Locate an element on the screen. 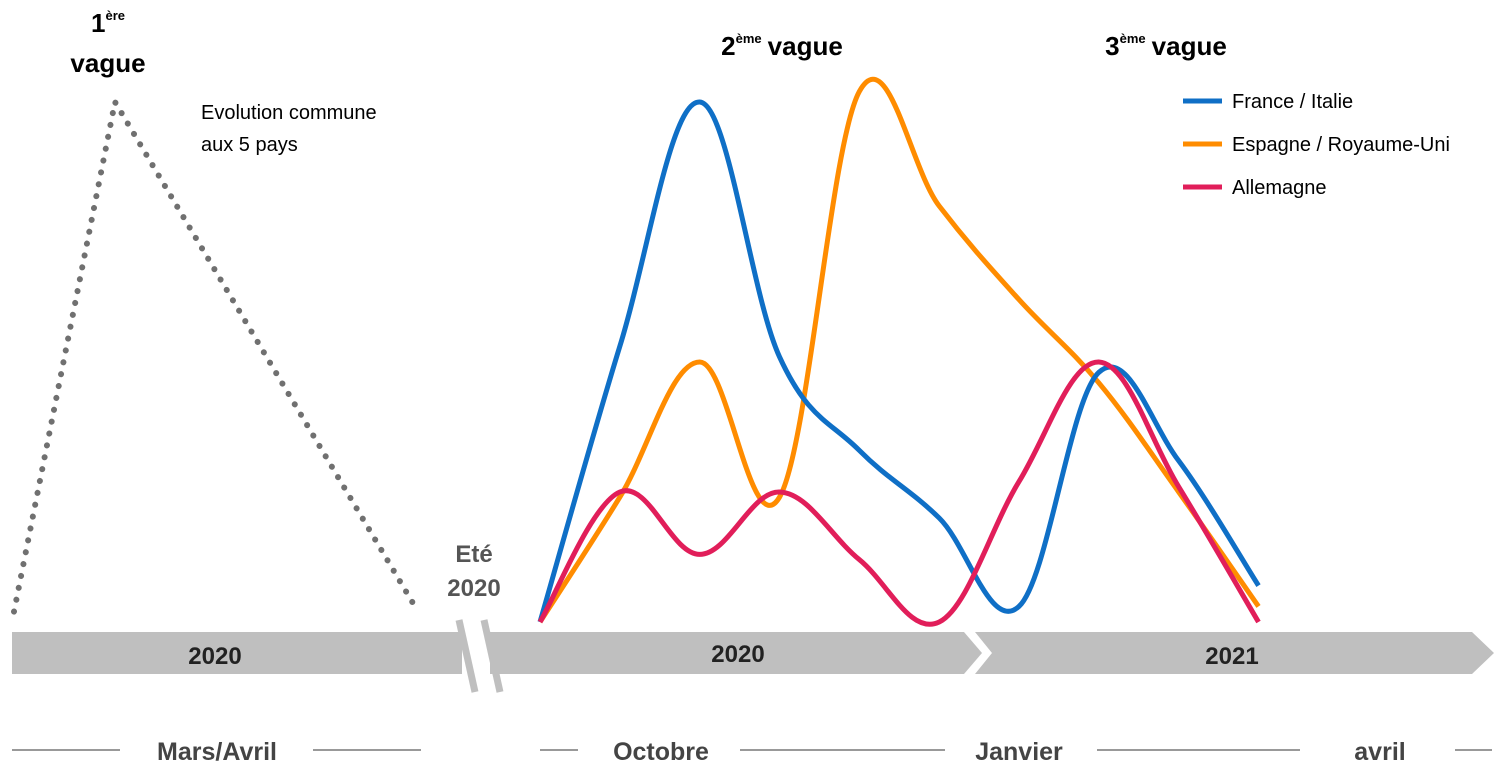  wave1-word: vague is located at coordinates (107, 63).